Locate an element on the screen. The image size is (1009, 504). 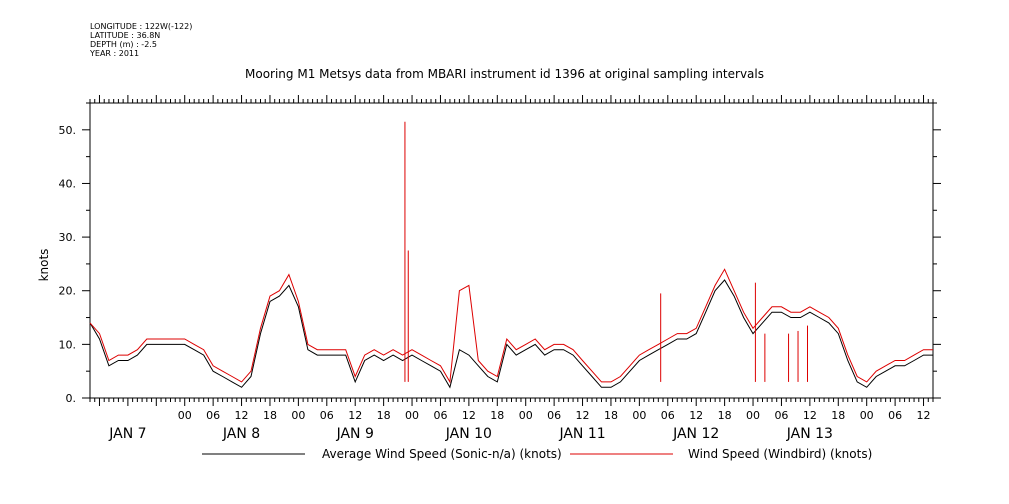
legend-label-average-wind: Average Wind Speed (Sonic-n/a) (knots) is located at coordinates (442, 454).